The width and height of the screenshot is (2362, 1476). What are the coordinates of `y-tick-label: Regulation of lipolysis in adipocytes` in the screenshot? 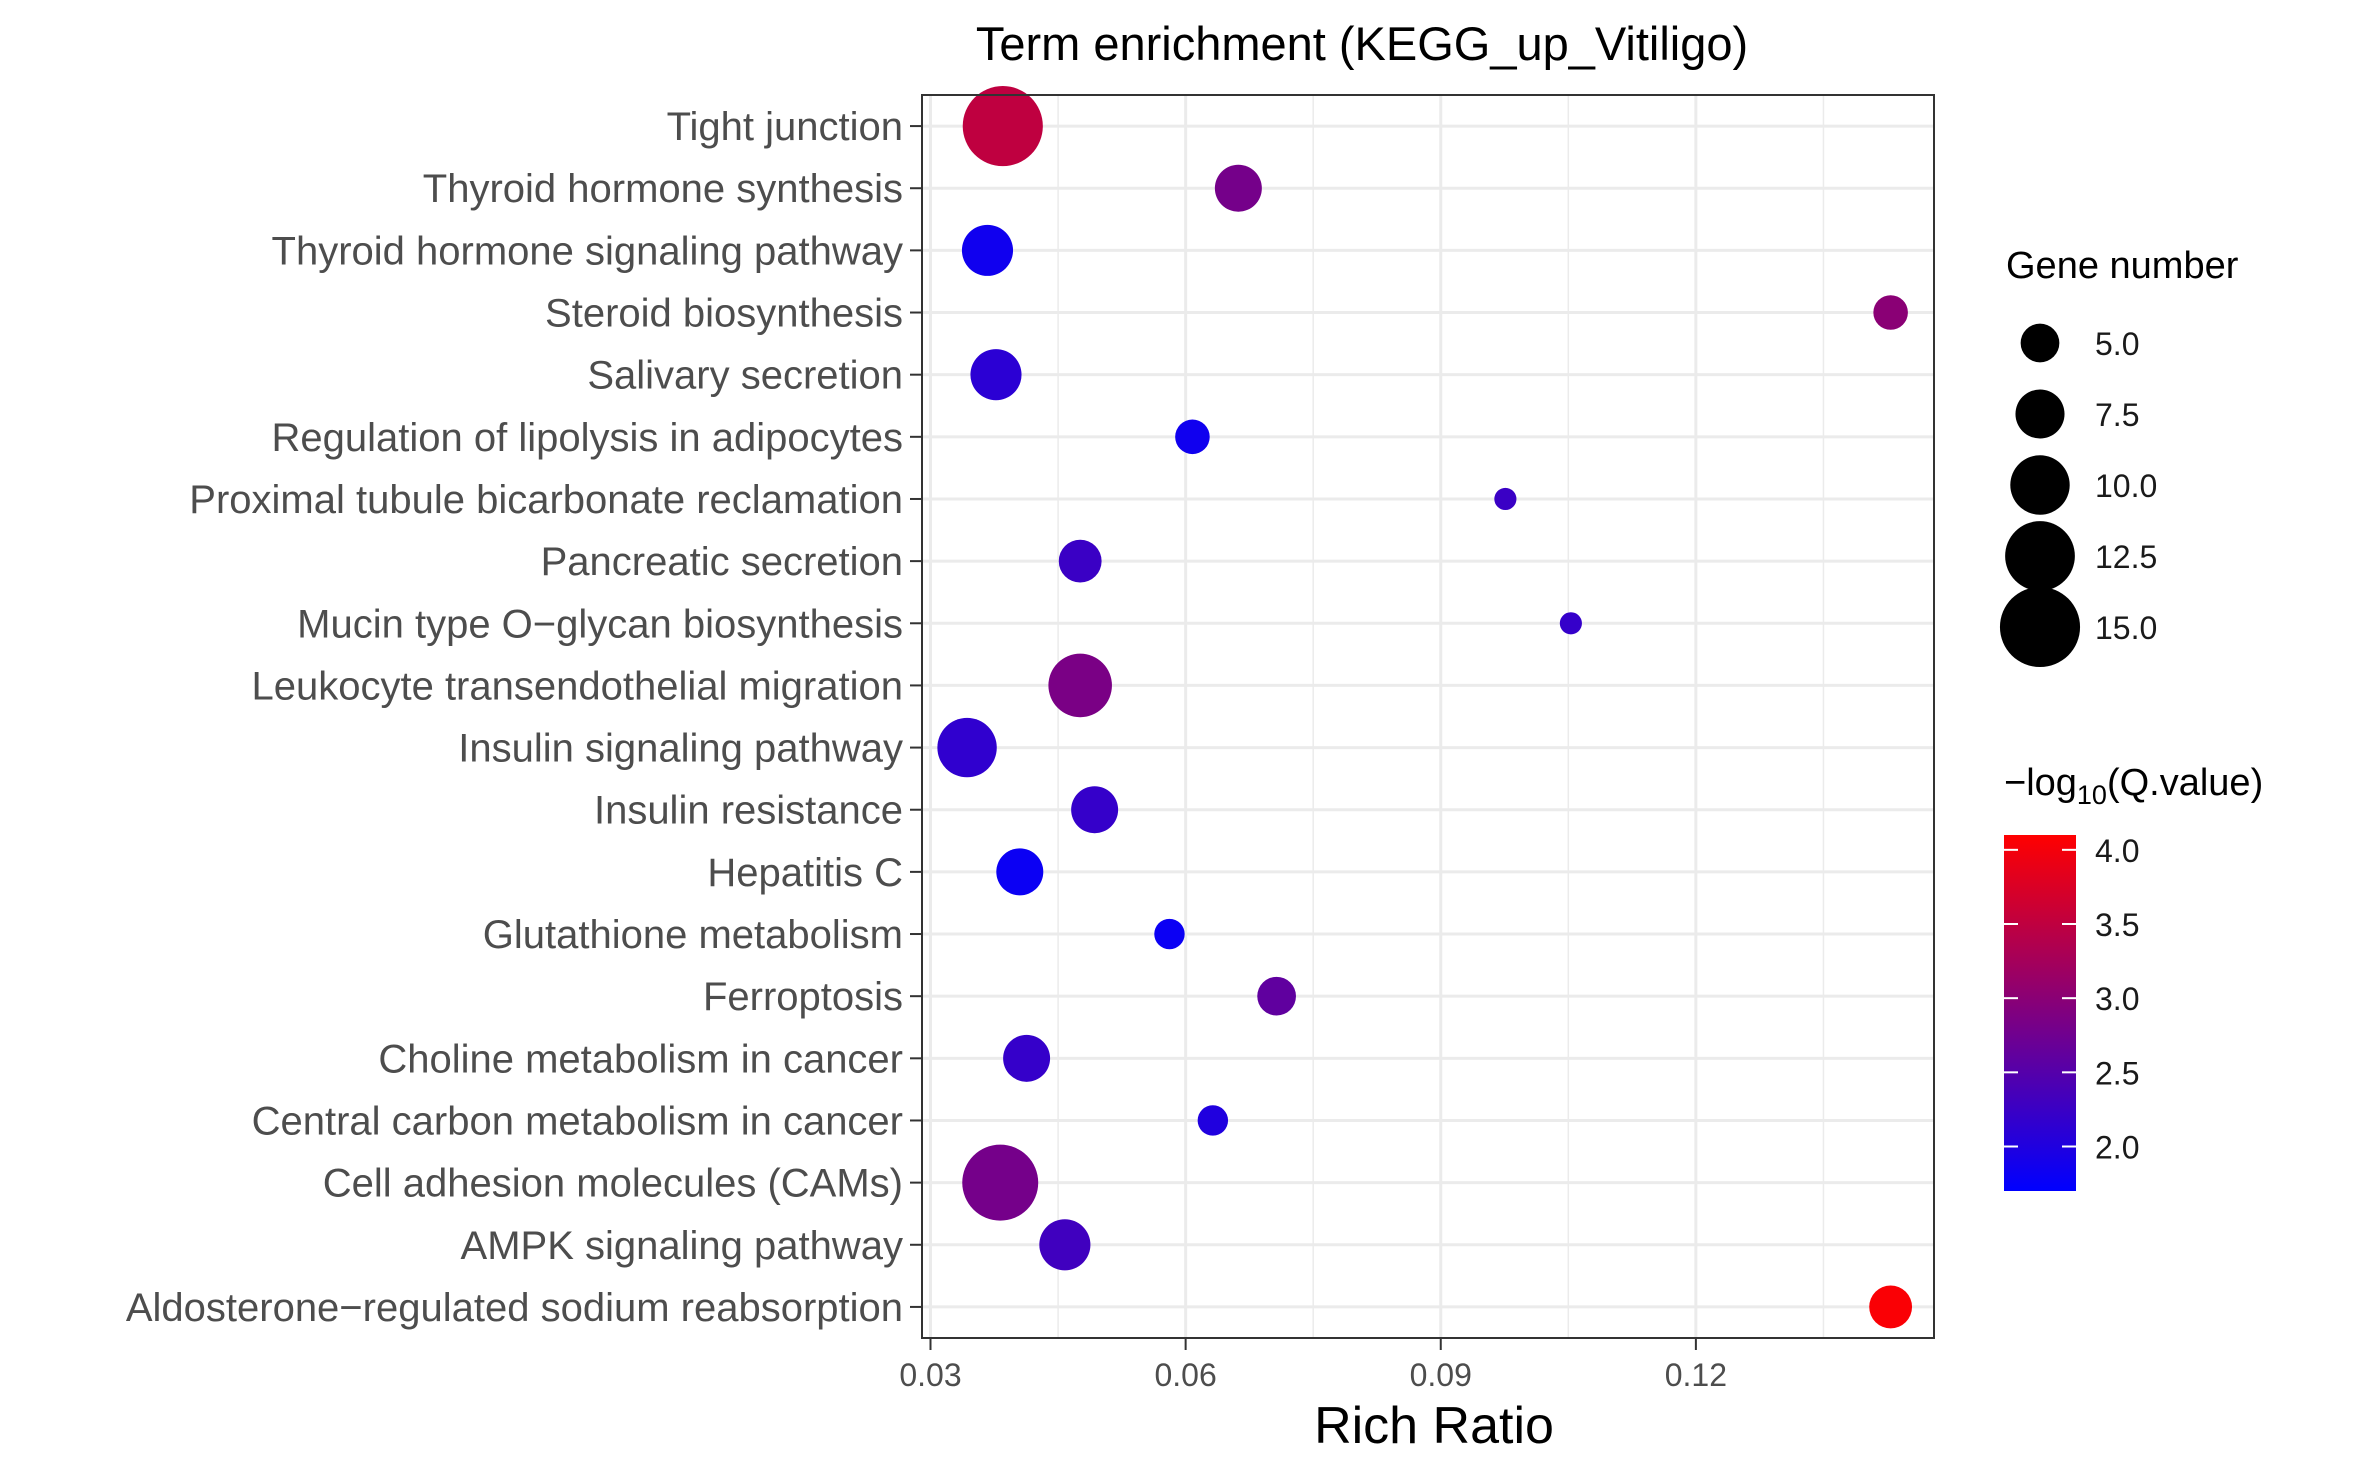 It's located at (587, 438).